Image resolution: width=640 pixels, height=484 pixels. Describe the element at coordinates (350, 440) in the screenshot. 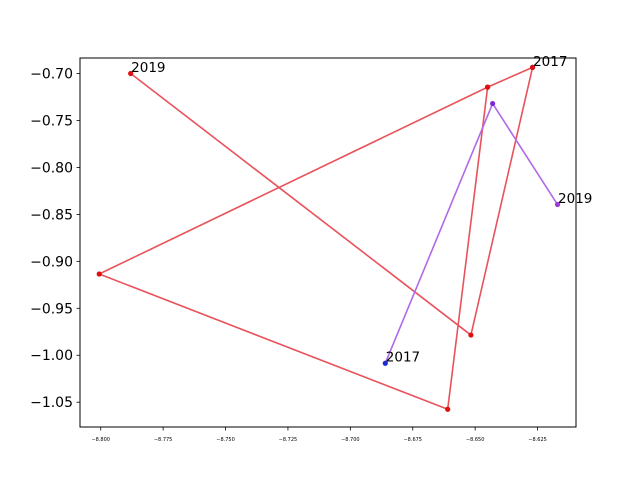

I see `x-tick-label: −8.700` at that location.